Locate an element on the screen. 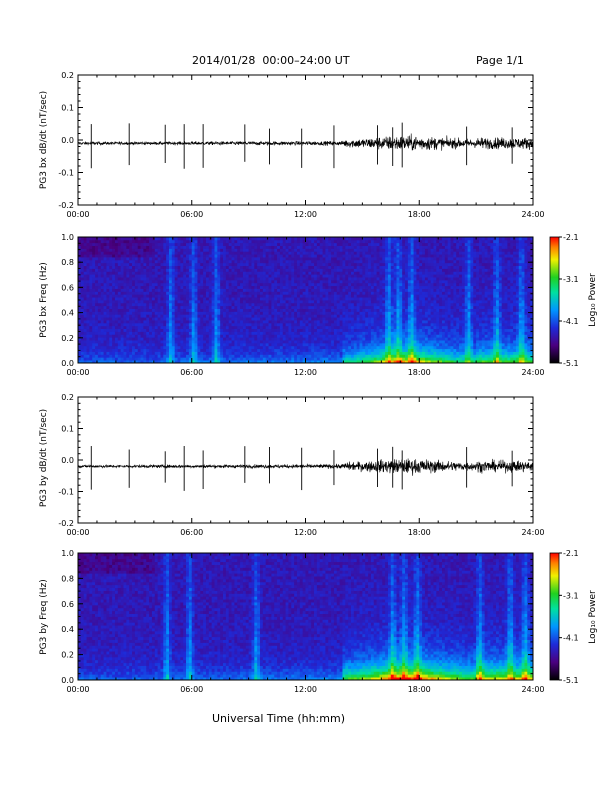 The width and height of the screenshot is (612, 792). colorbar-tick-label: -2.1 is located at coordinates (571, 237).